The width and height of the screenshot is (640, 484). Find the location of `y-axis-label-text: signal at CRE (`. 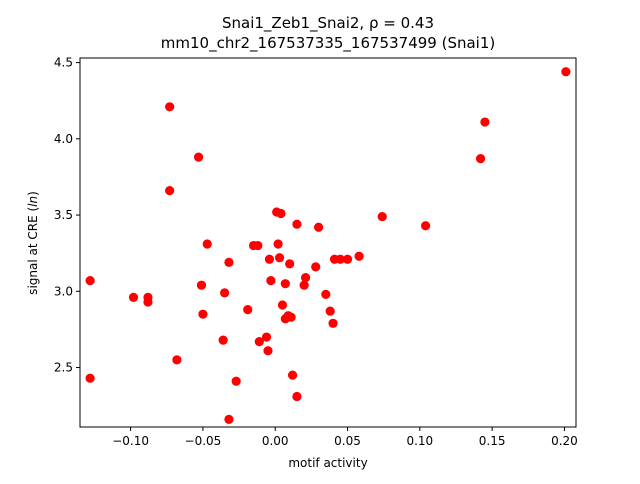

y-axis-label-text: signal at CRE ( is located at coordinates (33, 251).